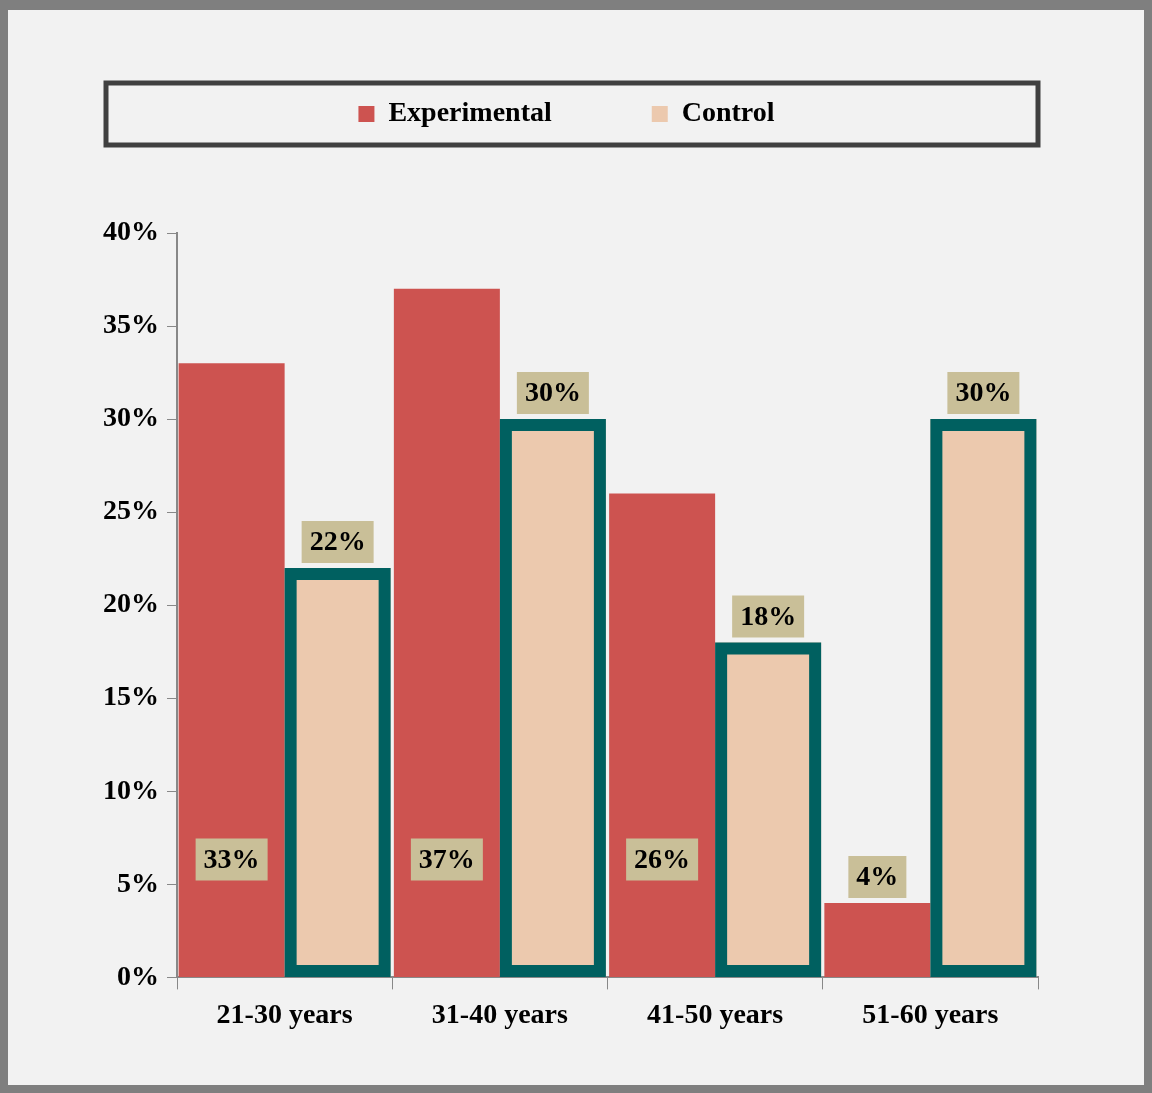 The image size is (1152, 1093). What do you see at coordinates (131, 789) in the screenshot?
I see `y-tick-label: 10%` at bounding box center [131, 789].